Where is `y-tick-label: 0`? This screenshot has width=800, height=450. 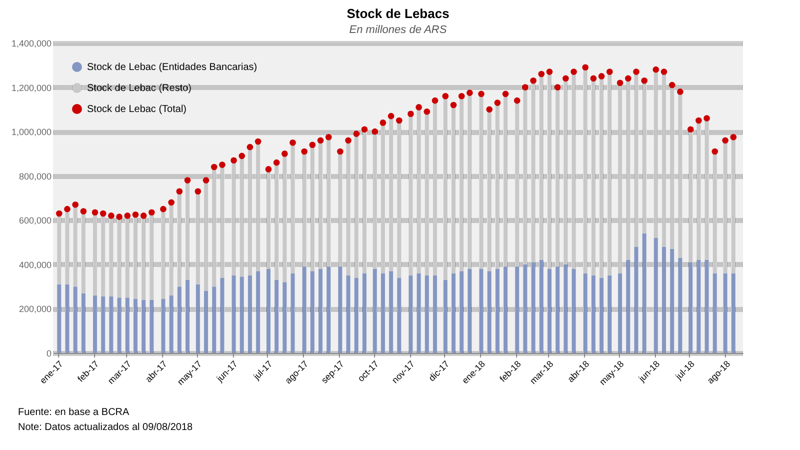 y-tick-label: 0 is located at coordinates (49, 353).